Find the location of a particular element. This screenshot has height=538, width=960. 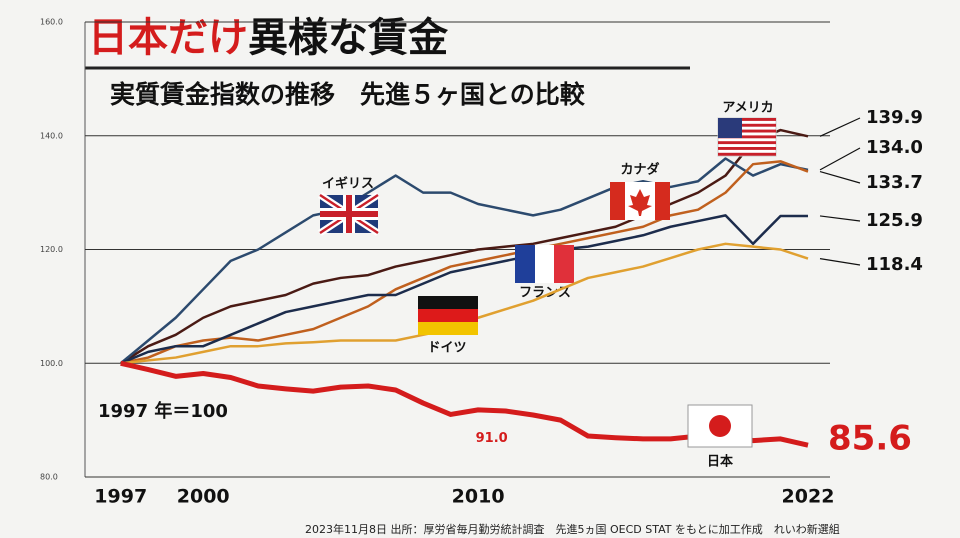

series-name: カナダ is located at coordinates (639, 170).